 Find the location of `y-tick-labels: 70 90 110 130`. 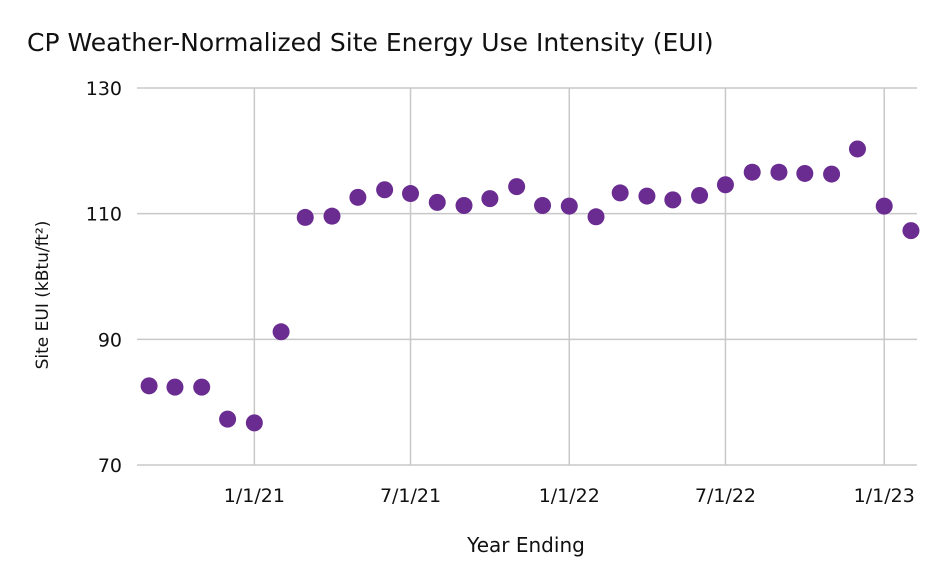

y-tick-labels: 70 90 110 130 is located at coordinates (104, 277).